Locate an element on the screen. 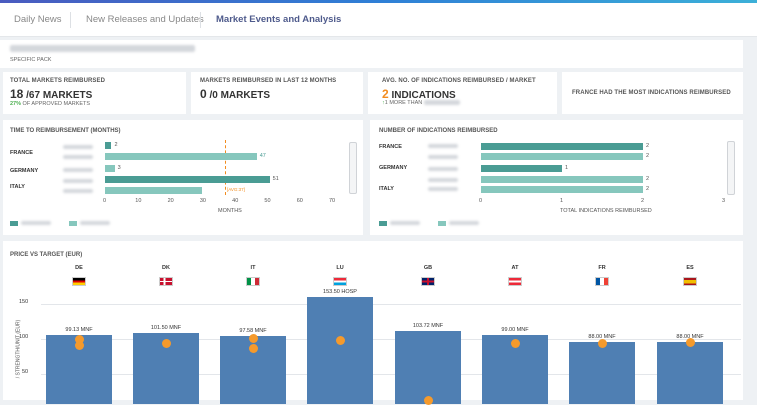  x-tick: 3 is located at coordinates (724, 201).